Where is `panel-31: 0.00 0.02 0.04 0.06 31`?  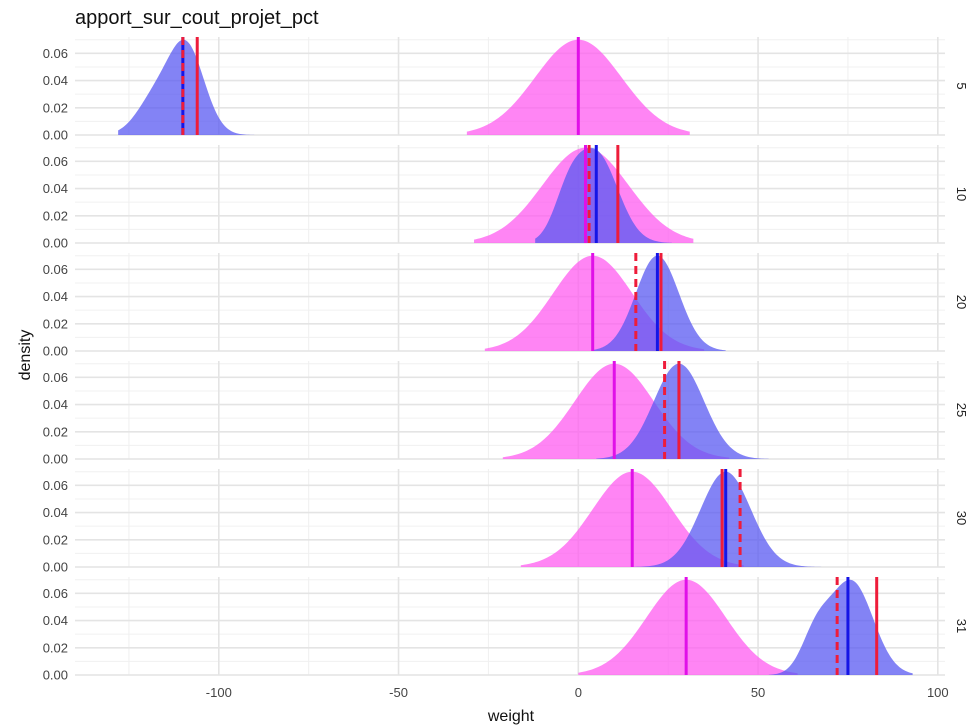
panel-31: 0.00 0.02 0.04 0.06 31 is located at coordinates (506, 630).